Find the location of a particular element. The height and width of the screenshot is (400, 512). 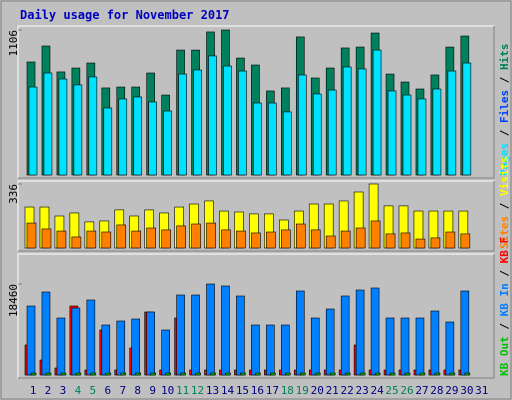

x-tick-label: 31 is located at coordinates (481, 390).